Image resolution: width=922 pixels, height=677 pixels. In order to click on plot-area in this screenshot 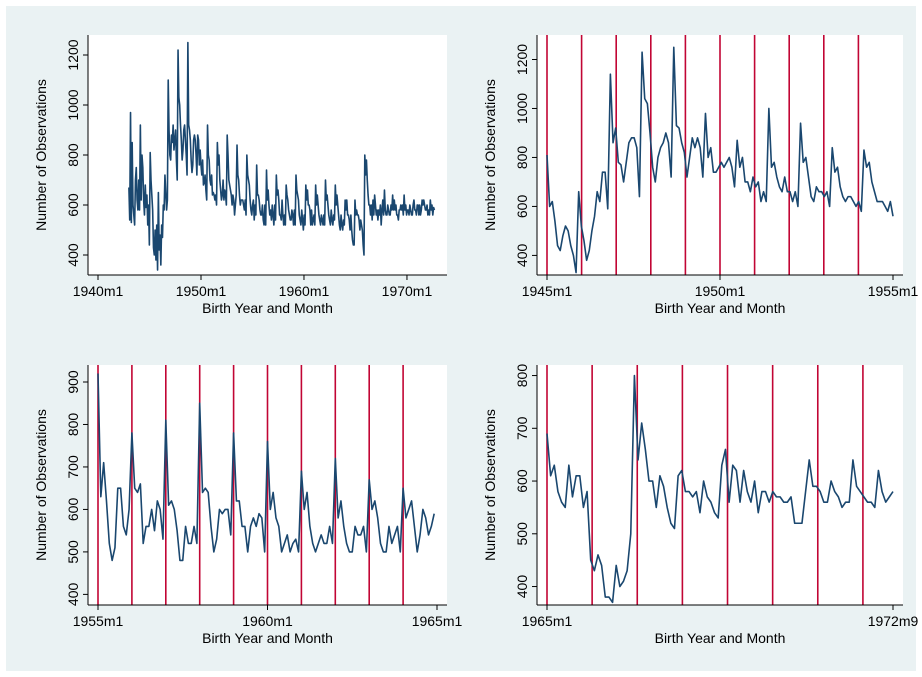, I will do `click(267, 155)`.